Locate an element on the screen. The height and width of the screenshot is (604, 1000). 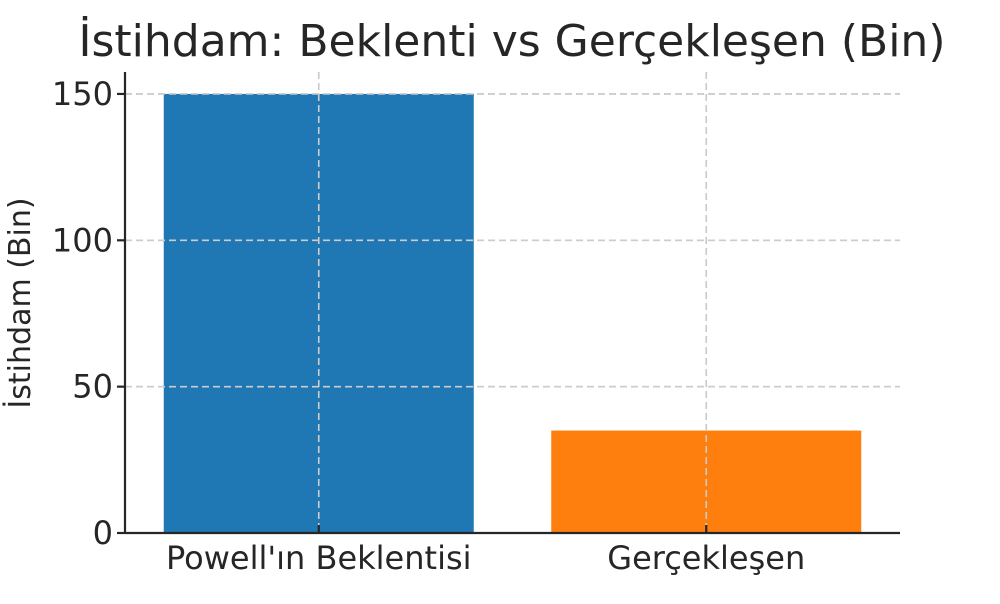
y-tick-label: 50 is located at coordinates (92, 387).